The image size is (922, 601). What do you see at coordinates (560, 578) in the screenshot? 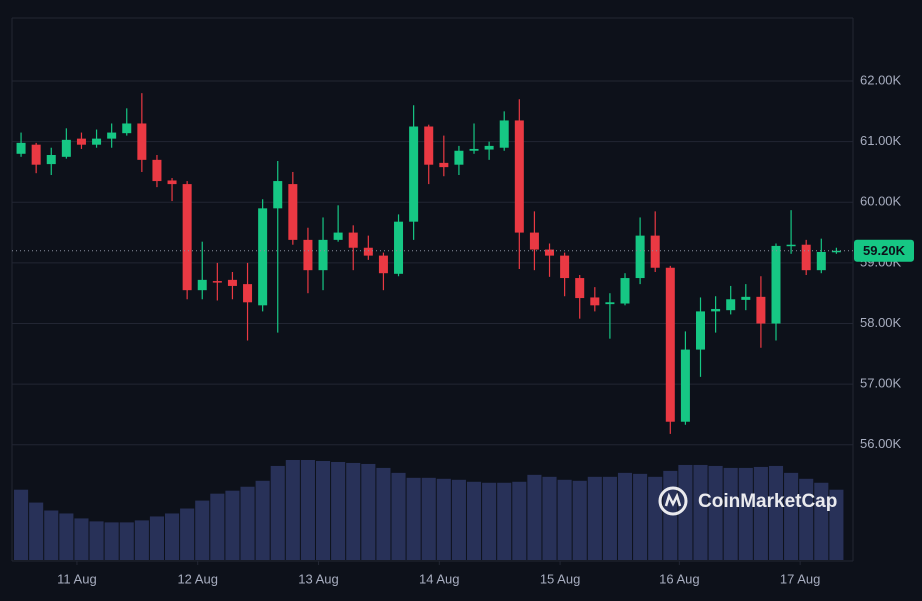
I see `x-tick-label: 15 Aug` at bounding box center [560, 578].